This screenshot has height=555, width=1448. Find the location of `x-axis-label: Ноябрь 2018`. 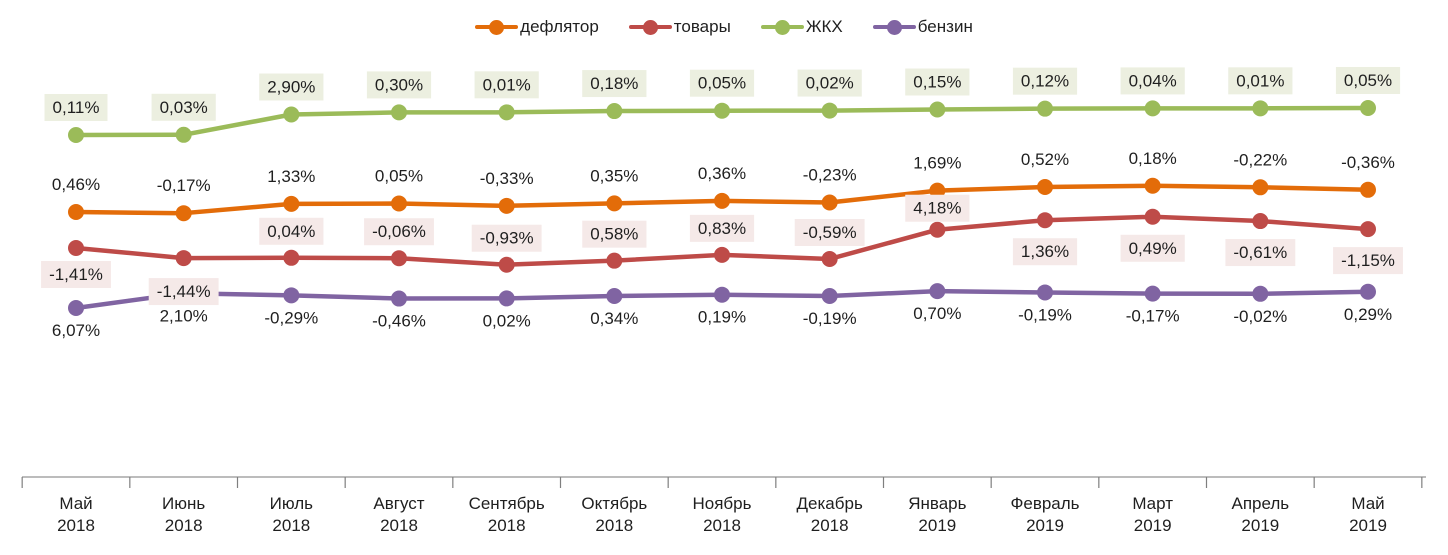

x-axis-label: Ноябрь 2018 is located at coordinates (722, 514).